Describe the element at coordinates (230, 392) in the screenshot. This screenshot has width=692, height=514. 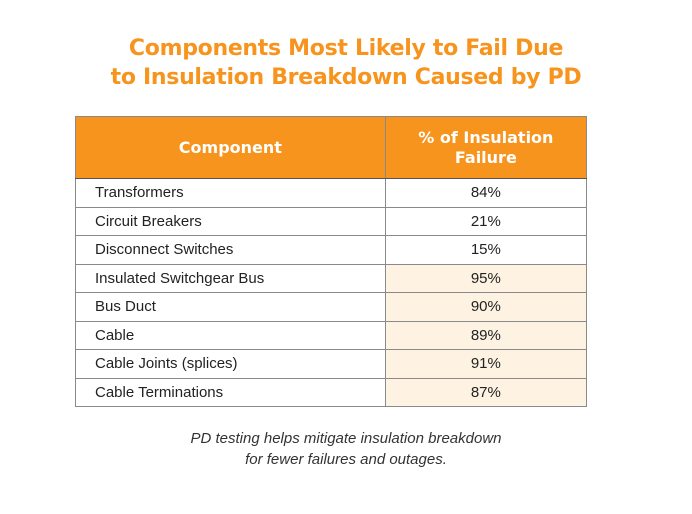
I see `component-name-cell: Cable Terminations` at that location.